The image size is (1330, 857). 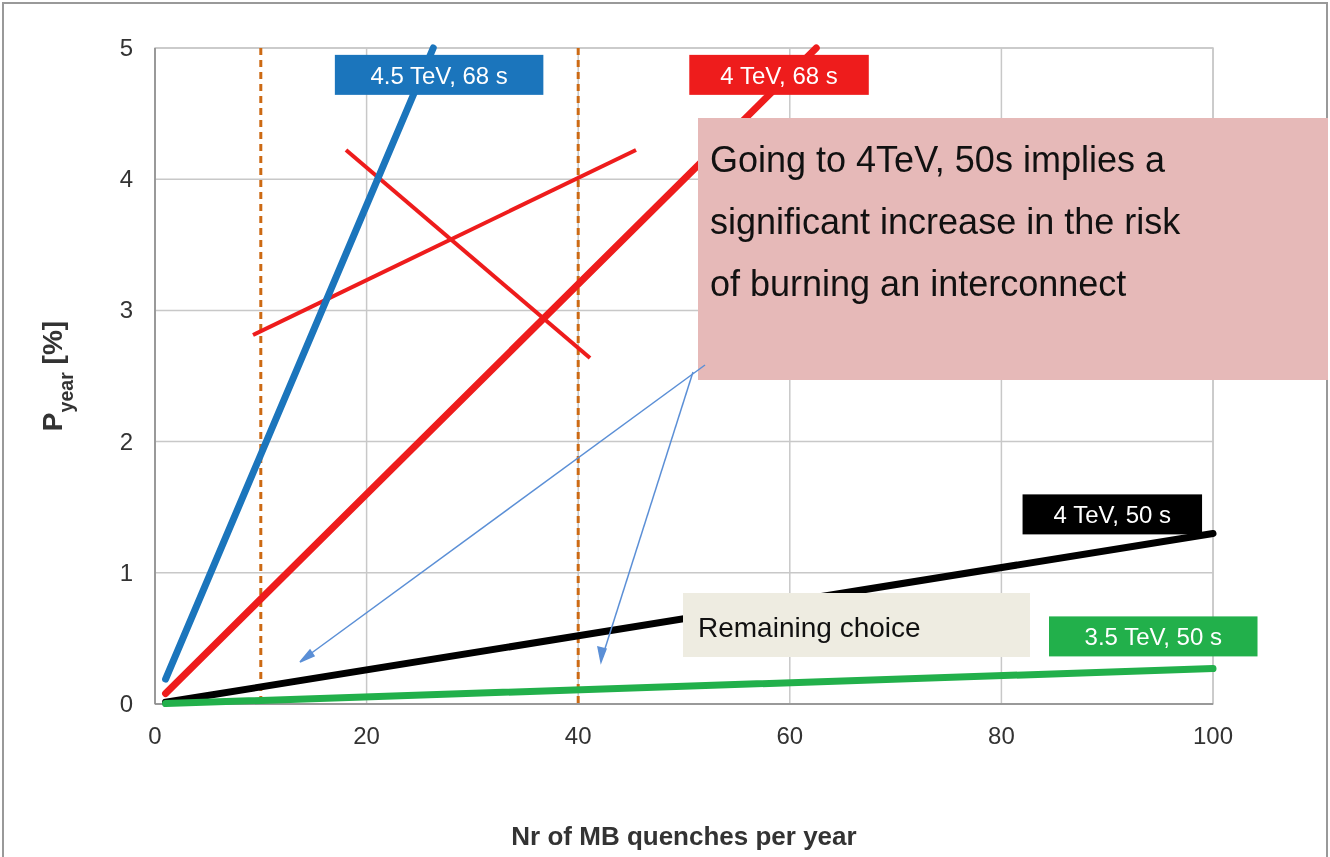 What do you see at coordinates (684, 836) in the screenshot?
I see `x-axis-title: Nr of MB quenches per year` at bounding box center [684, 836].